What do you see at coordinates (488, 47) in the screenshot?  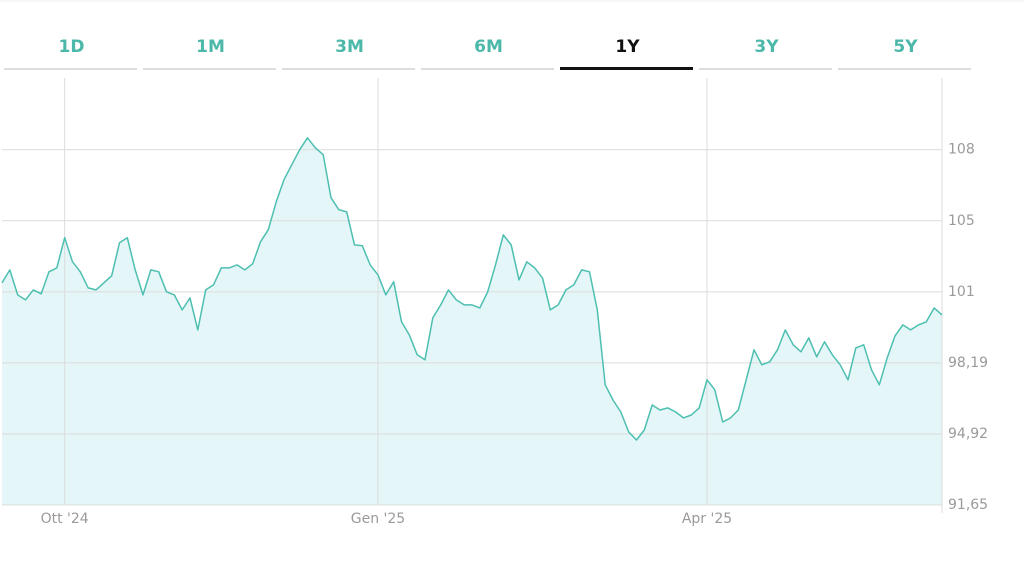 I see `tab-label: 6M` at bounding box center [488, 47].